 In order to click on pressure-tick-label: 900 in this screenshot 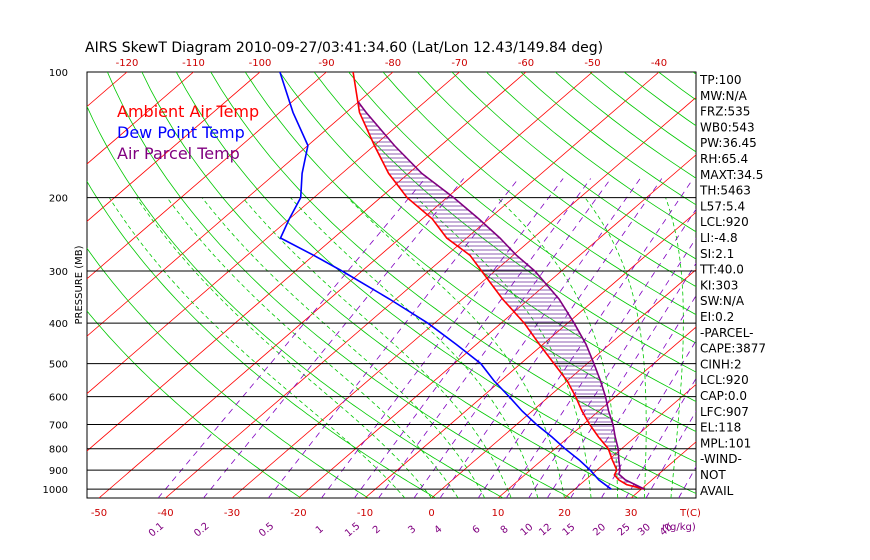, I will do `click(58, 471)`.